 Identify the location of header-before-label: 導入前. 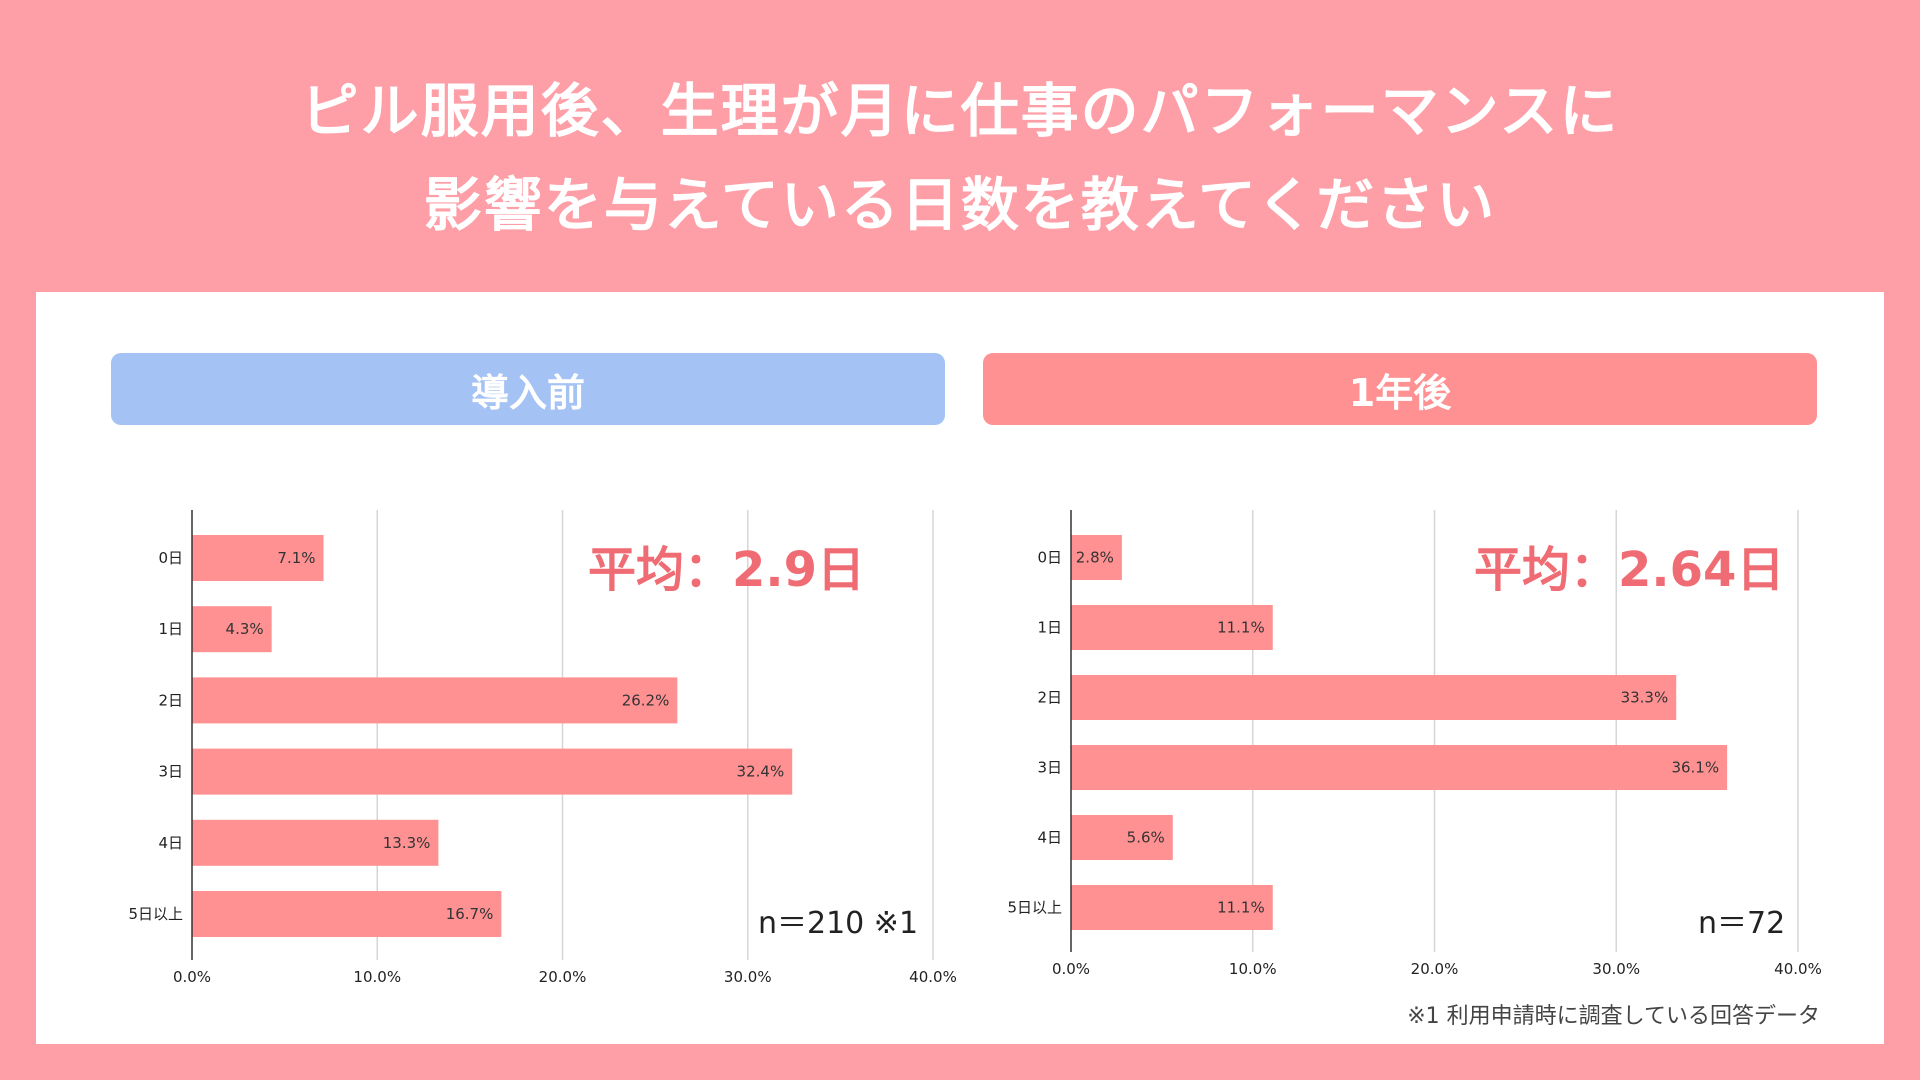
(527, 392).